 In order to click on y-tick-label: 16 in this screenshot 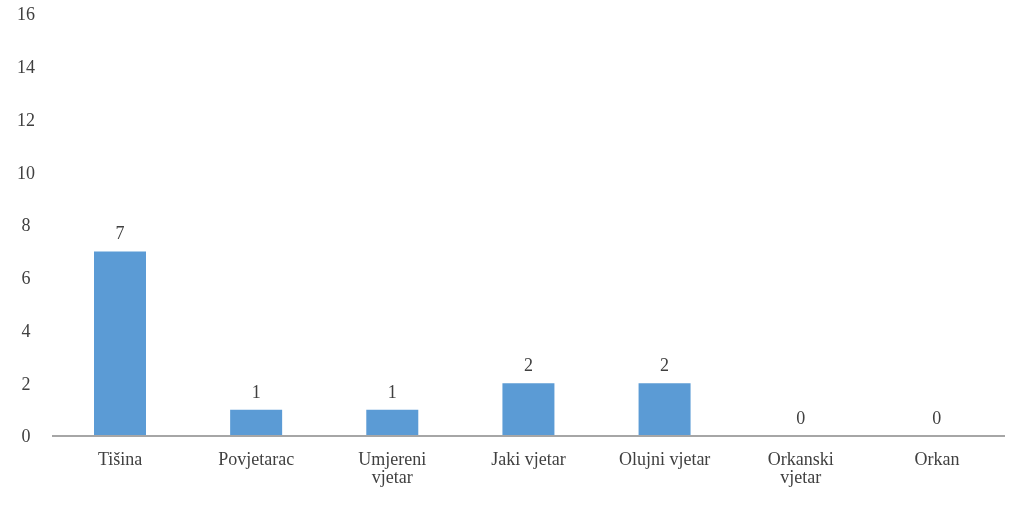, I will do `click(26, 14)`.